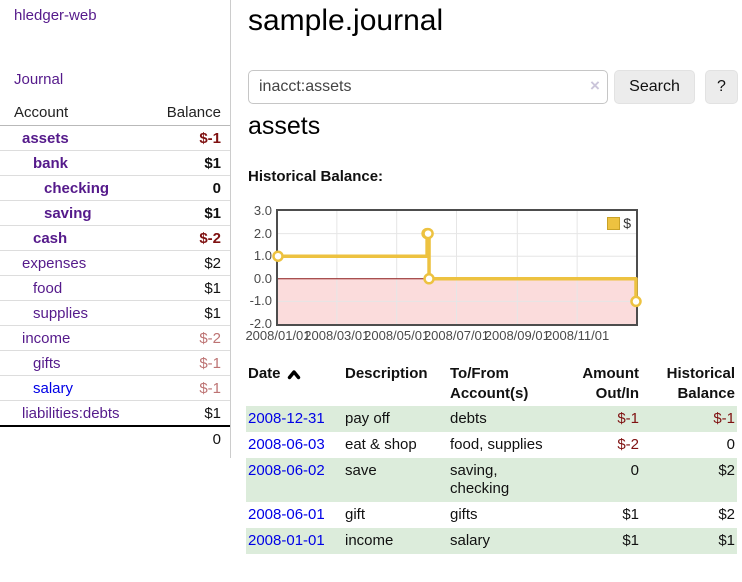 Image resolution: width=742 pixels, height=582 pixels. Describe the element at coordinates (115, 338) in the screenshot. I see `account-row: income $-2` at that location.